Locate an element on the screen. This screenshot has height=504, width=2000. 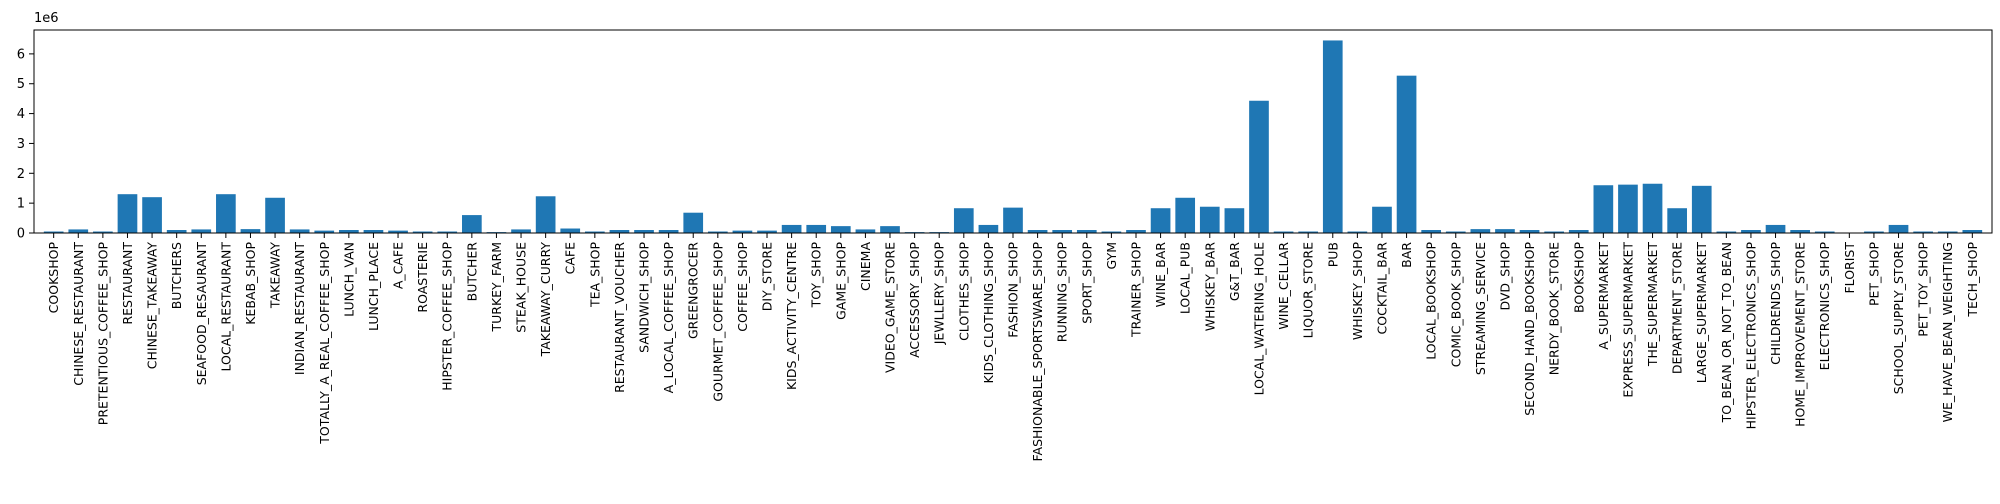
x-tick-label: SCHOOL_SUPPLY_STORE is located at coordinates (1898, 318).